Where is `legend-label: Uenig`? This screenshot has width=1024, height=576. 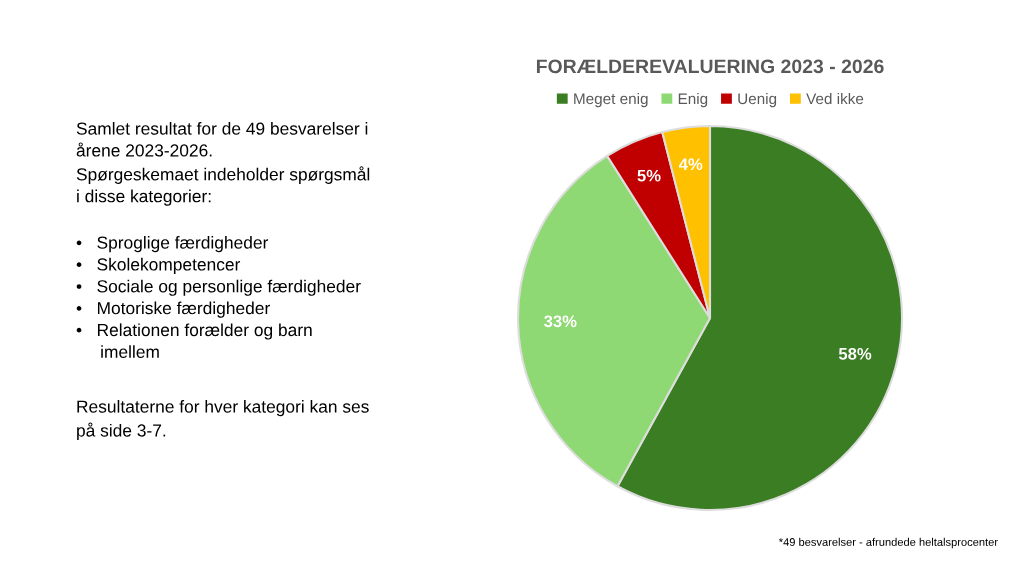
legend-label: Uenig is located at coordinates (757, 100).